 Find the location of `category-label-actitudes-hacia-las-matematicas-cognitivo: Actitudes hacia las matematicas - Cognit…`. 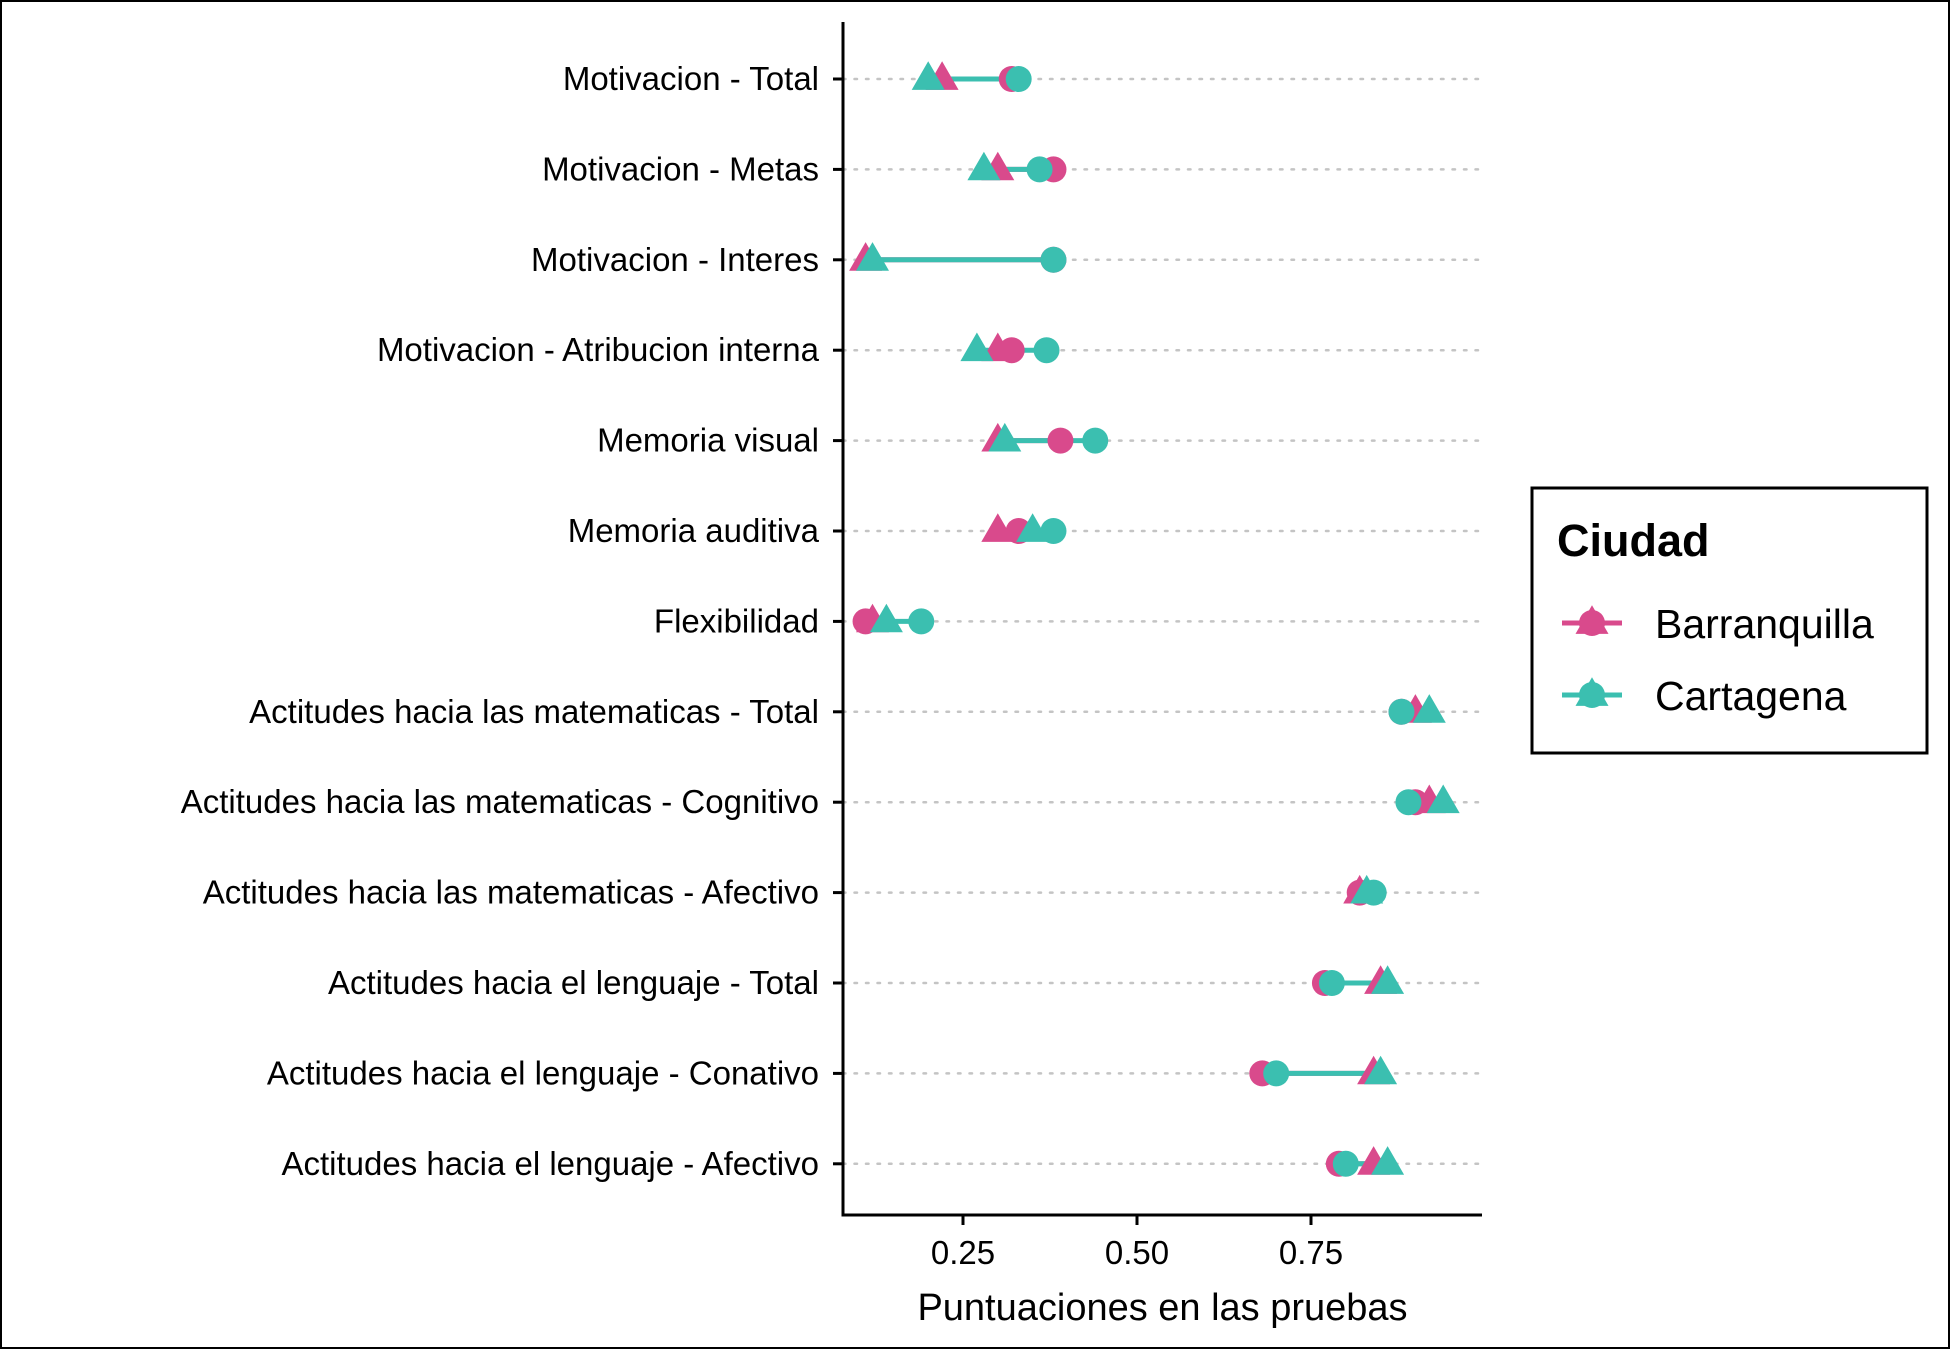

category-label-actitudes-hacia-las-matematicas-cognitivo: Actitudes hacia las matematicas - Cognit… is located at coordinates (500, 801).